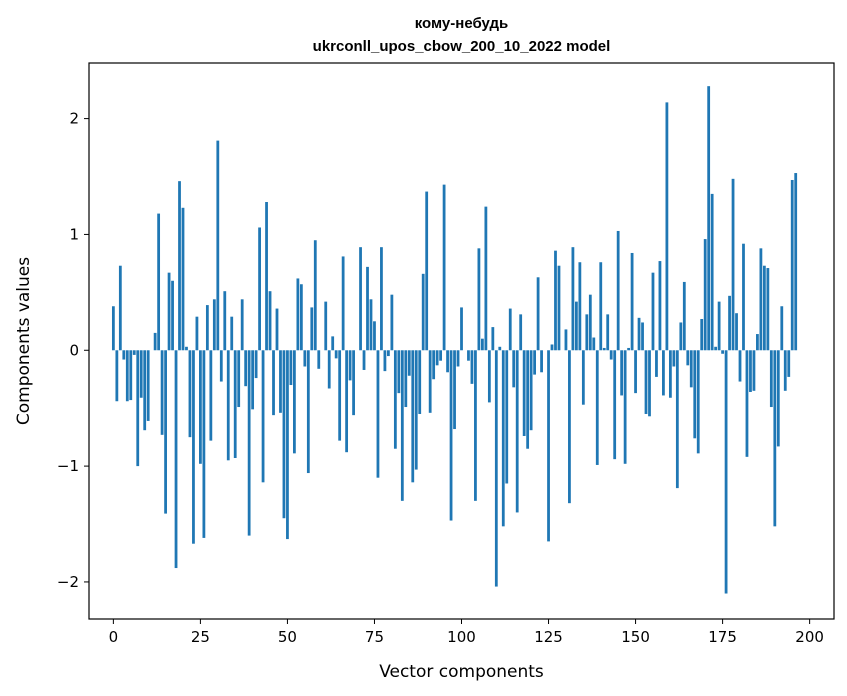 The image size is (847, 696). What do you see at coordinates (462, 46) in the screenshot?
I see `chart-subtitle: ukrconll_upos_cbow_200_10_2022 model` at bounding box center [462, 46].